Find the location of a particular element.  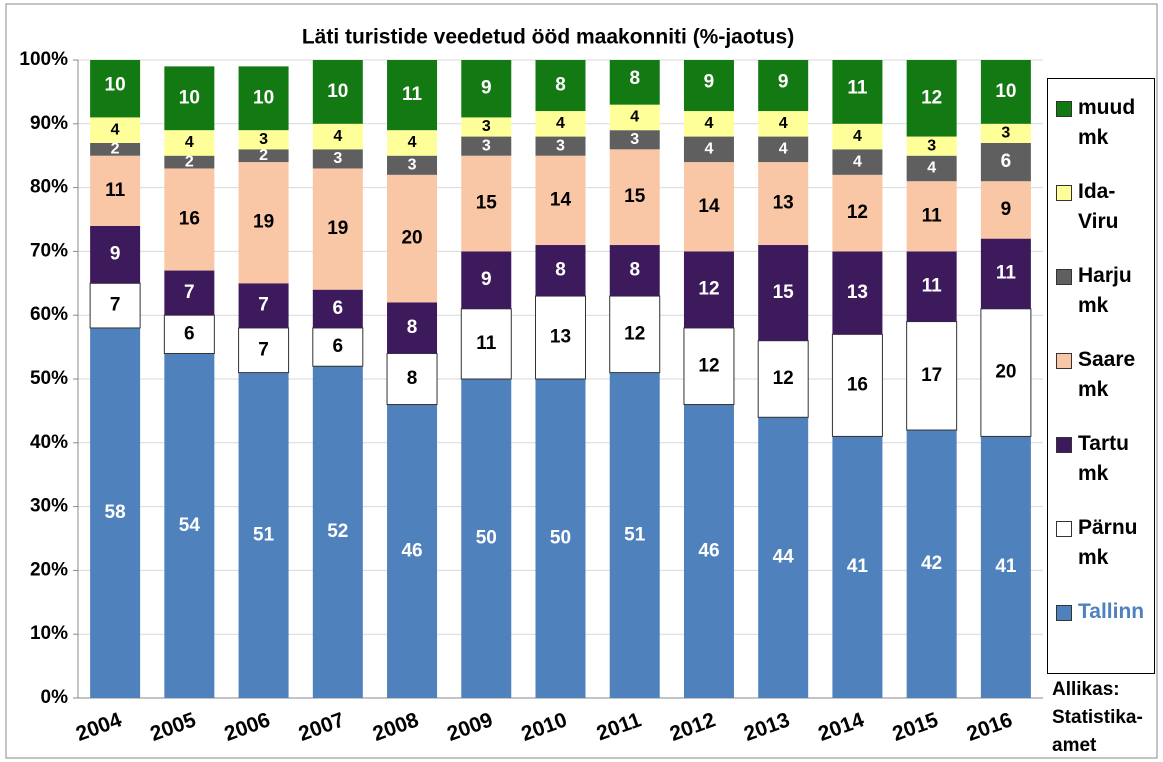

data-label: 51 is located at coordinates (635, 534).